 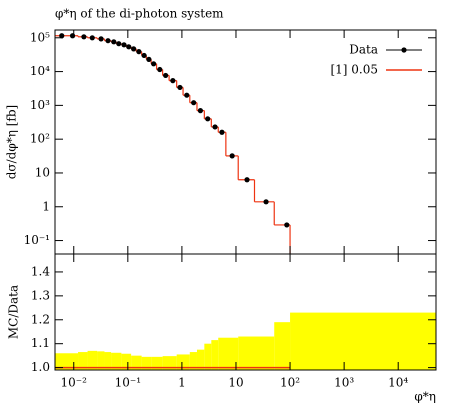 I want to click on ratio-y-tick-label: 1.3, so click(x=40, y=295).